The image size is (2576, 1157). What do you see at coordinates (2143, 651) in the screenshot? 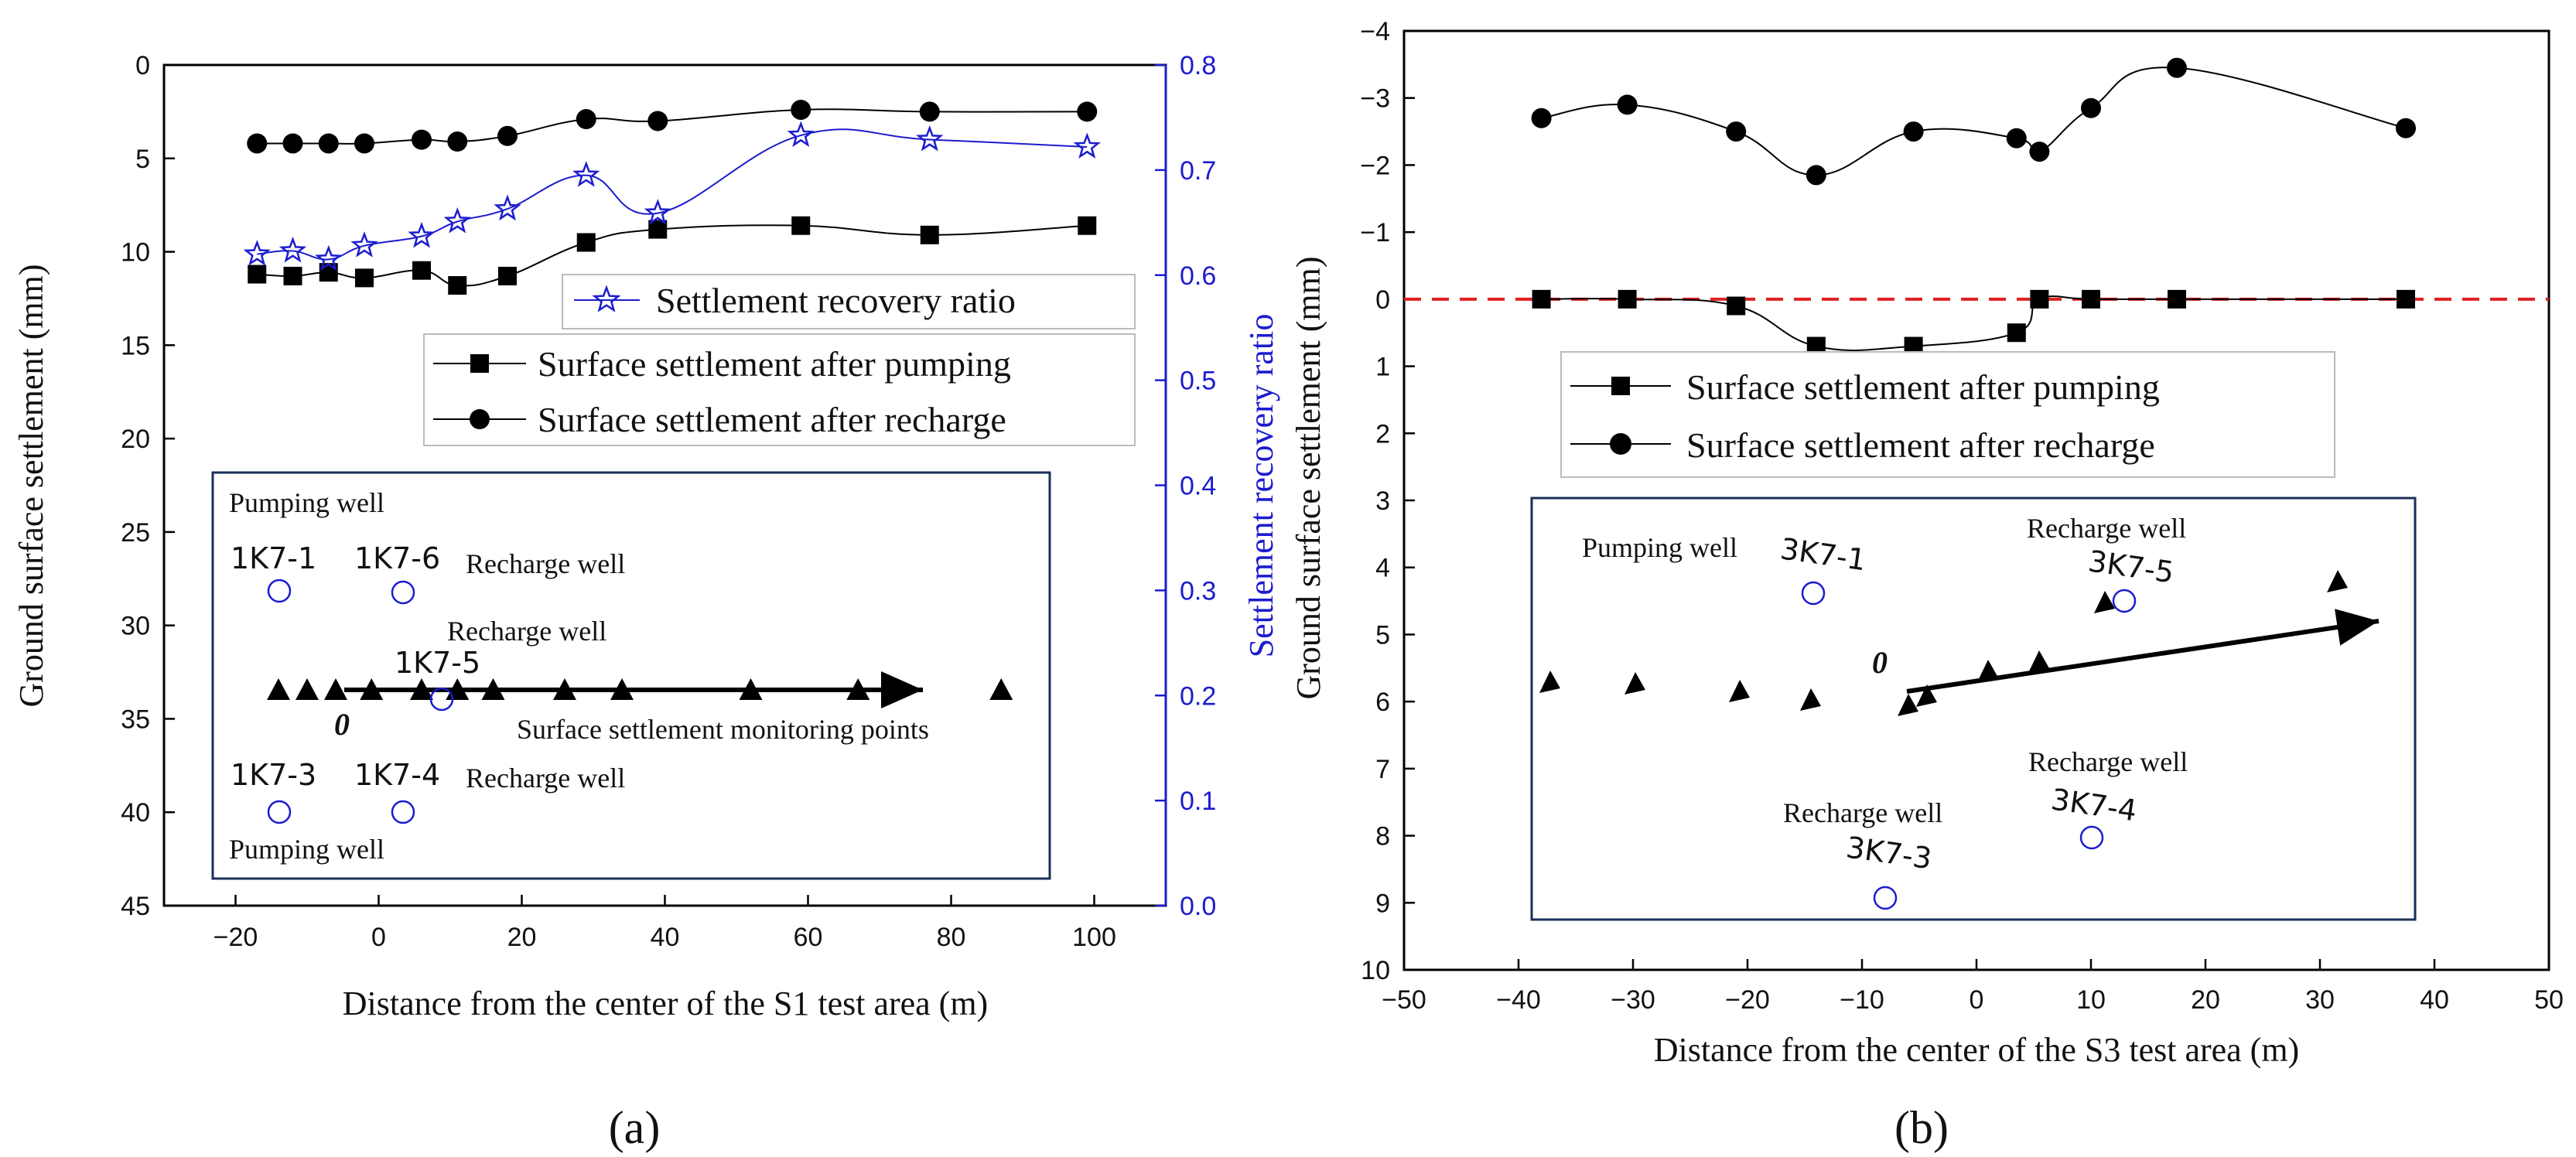
I see `monitoring-arrow` at bounding box center [2143, 651].